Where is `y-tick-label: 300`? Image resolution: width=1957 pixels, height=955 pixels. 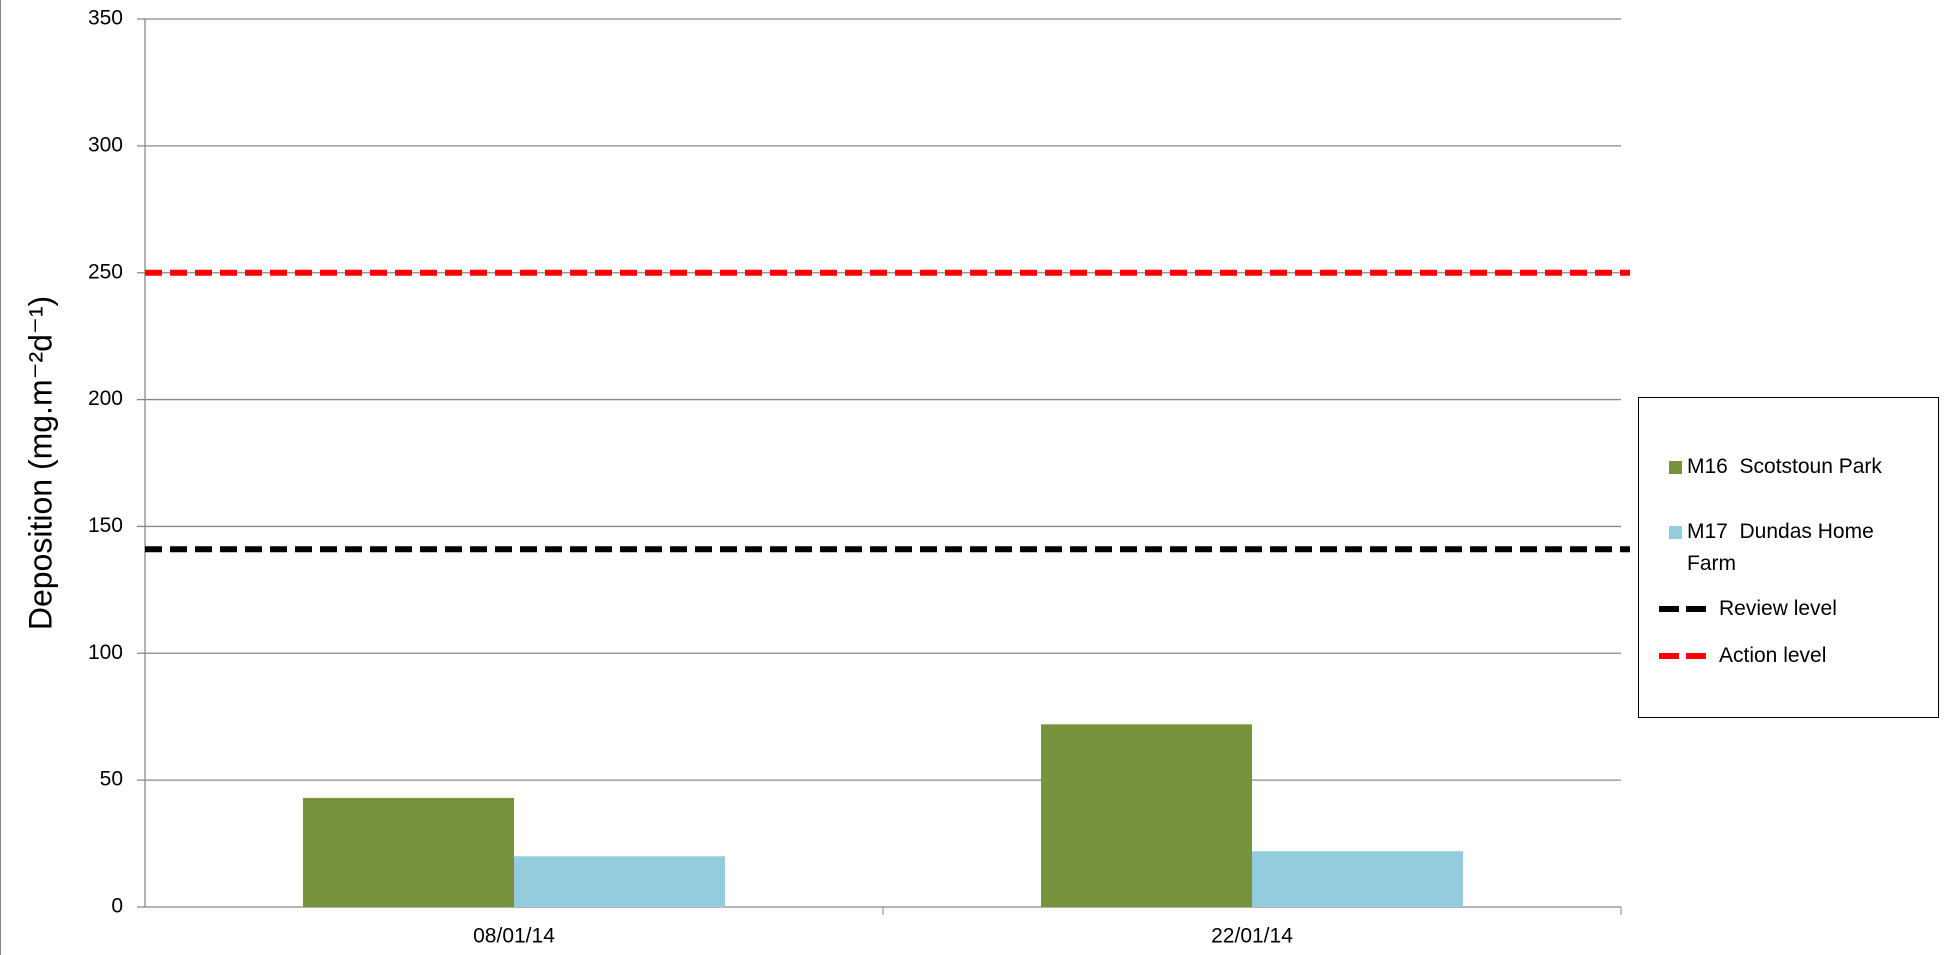
y-tick-label: 300 is located at coordinates (105, 144).